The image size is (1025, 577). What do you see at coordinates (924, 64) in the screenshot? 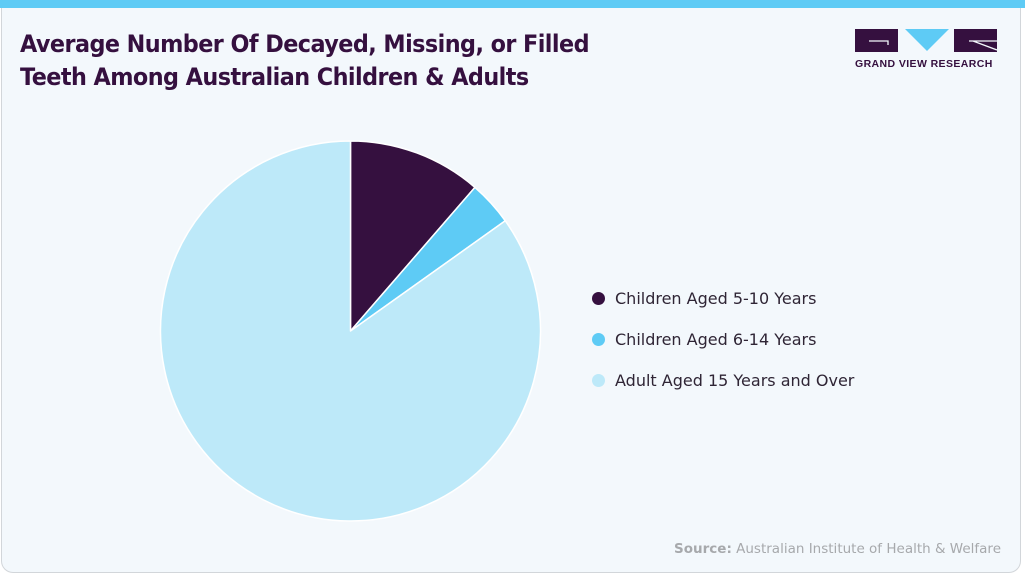
I see `logo-text: GRAND VIEW RESEARCH` at bounding box center [924, 64].